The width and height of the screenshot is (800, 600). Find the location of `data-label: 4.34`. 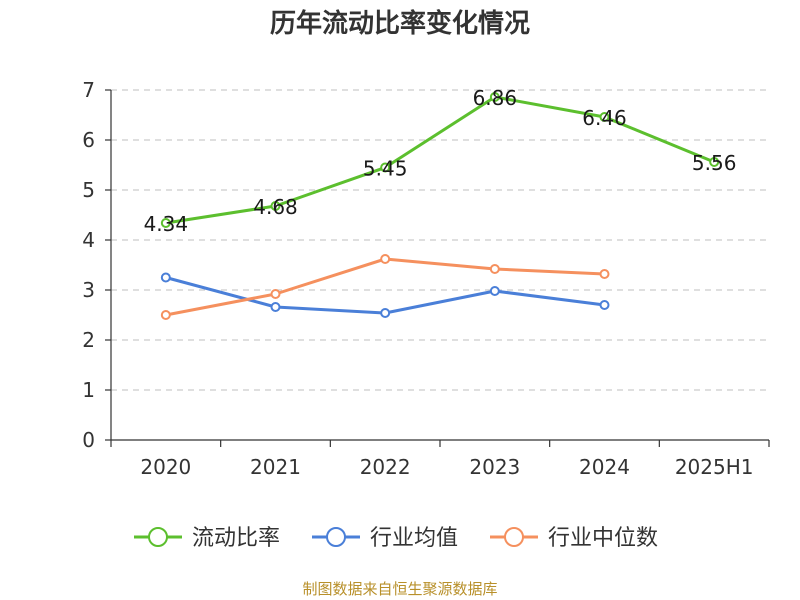

data-label: 4.34 is located at coordinates (166, 224).